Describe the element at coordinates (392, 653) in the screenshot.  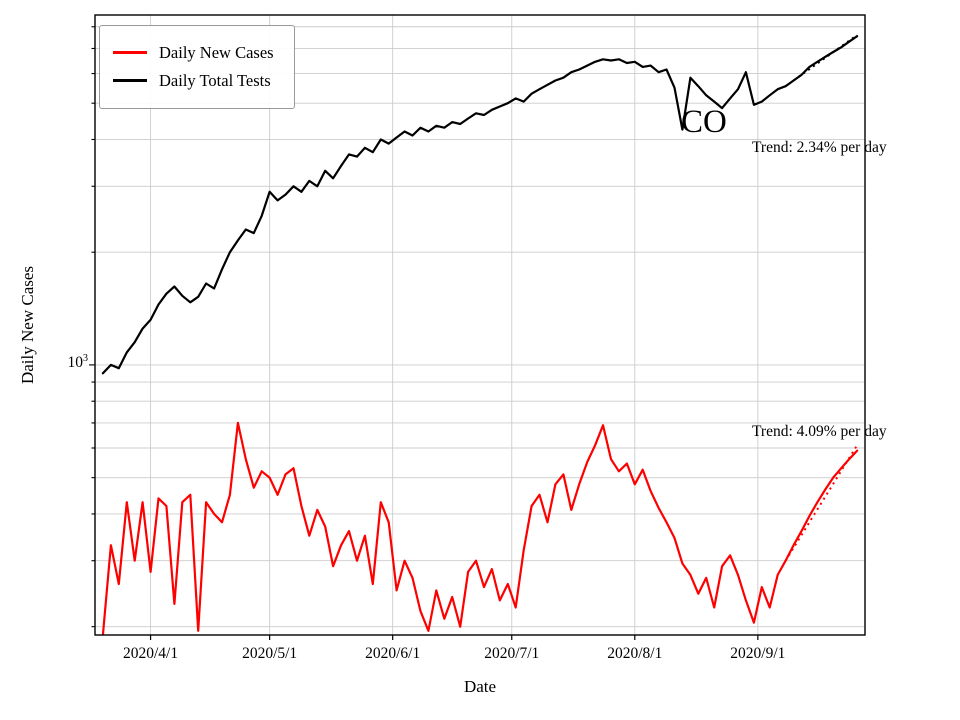
I see `svg-text: 2020/6/1` at that location.